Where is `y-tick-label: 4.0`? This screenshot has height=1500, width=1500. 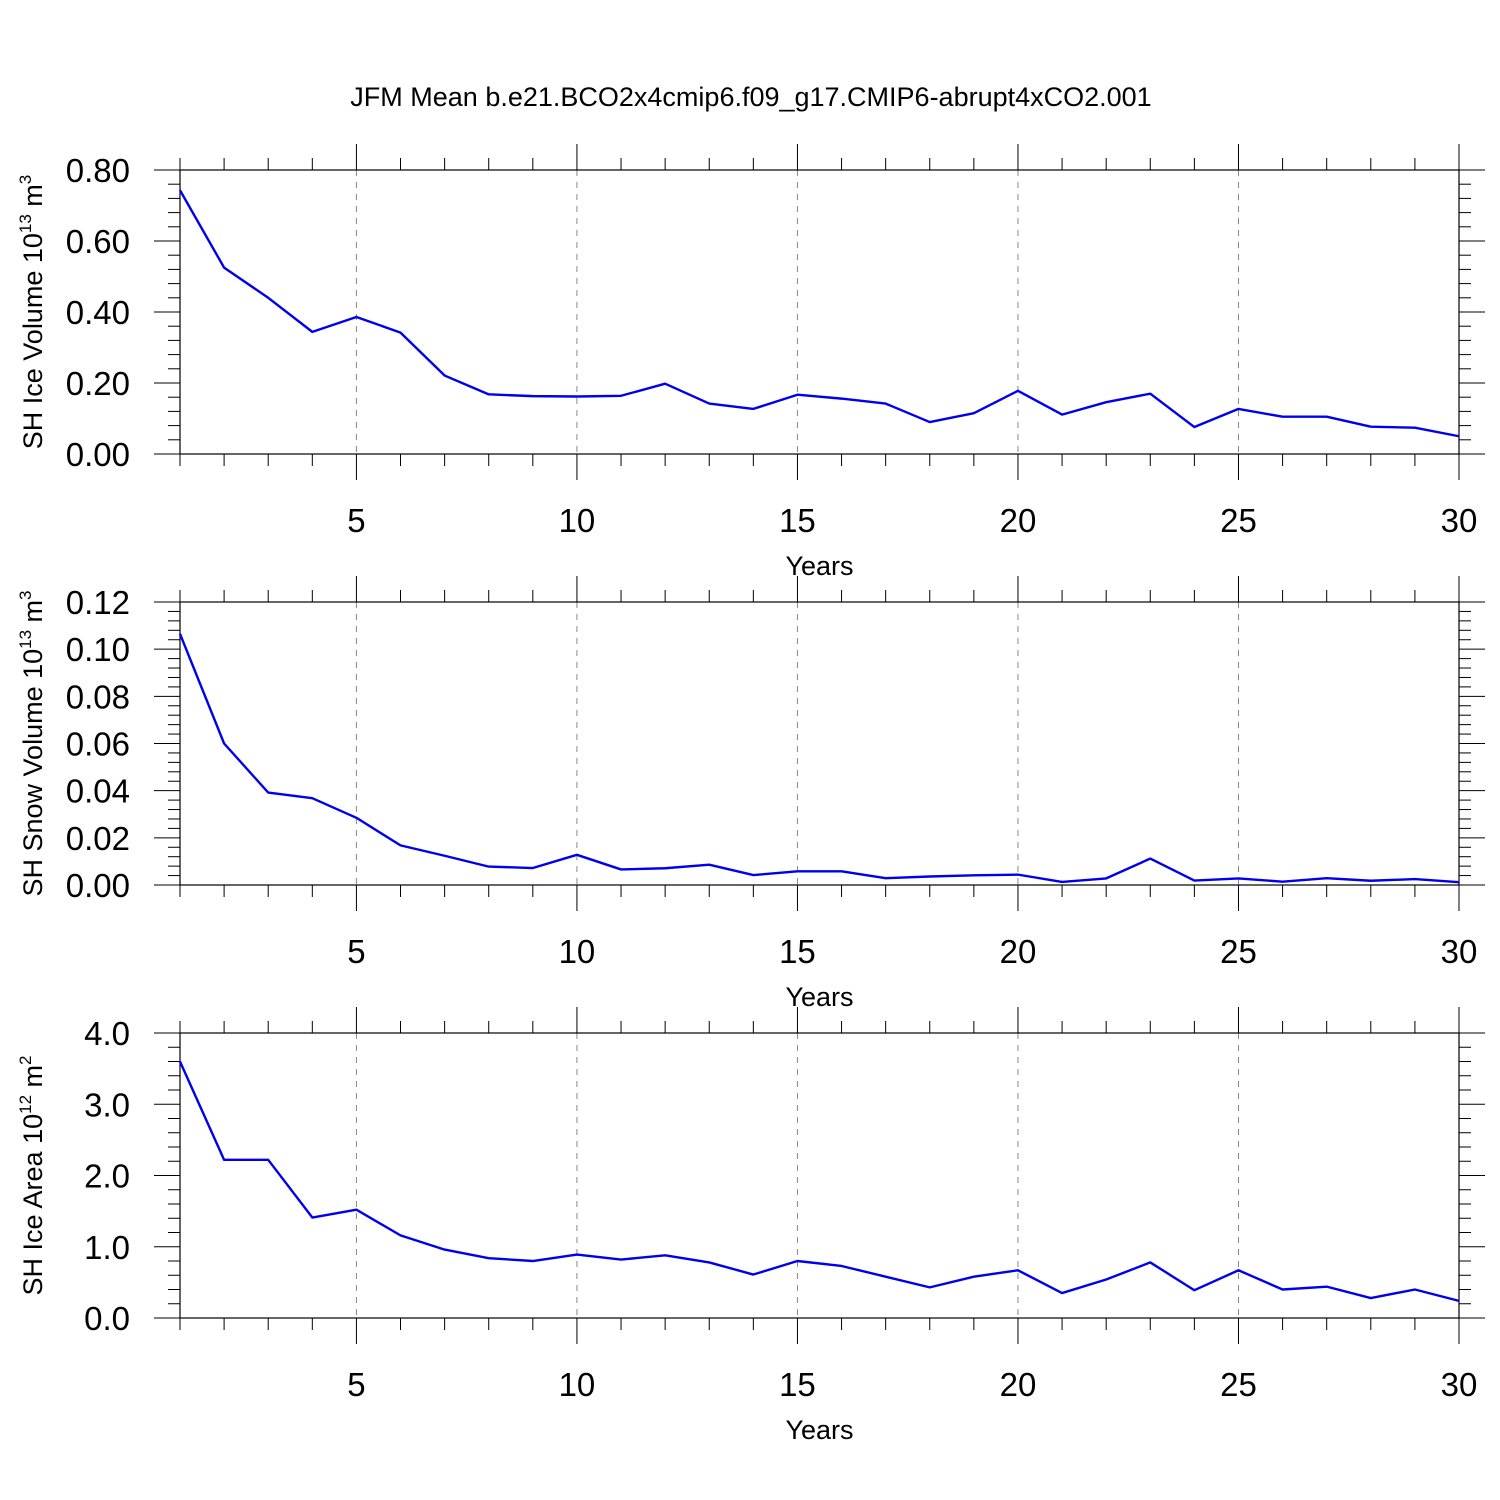
y-tick-label: 4.0 is located at coordinates (107, 1033).